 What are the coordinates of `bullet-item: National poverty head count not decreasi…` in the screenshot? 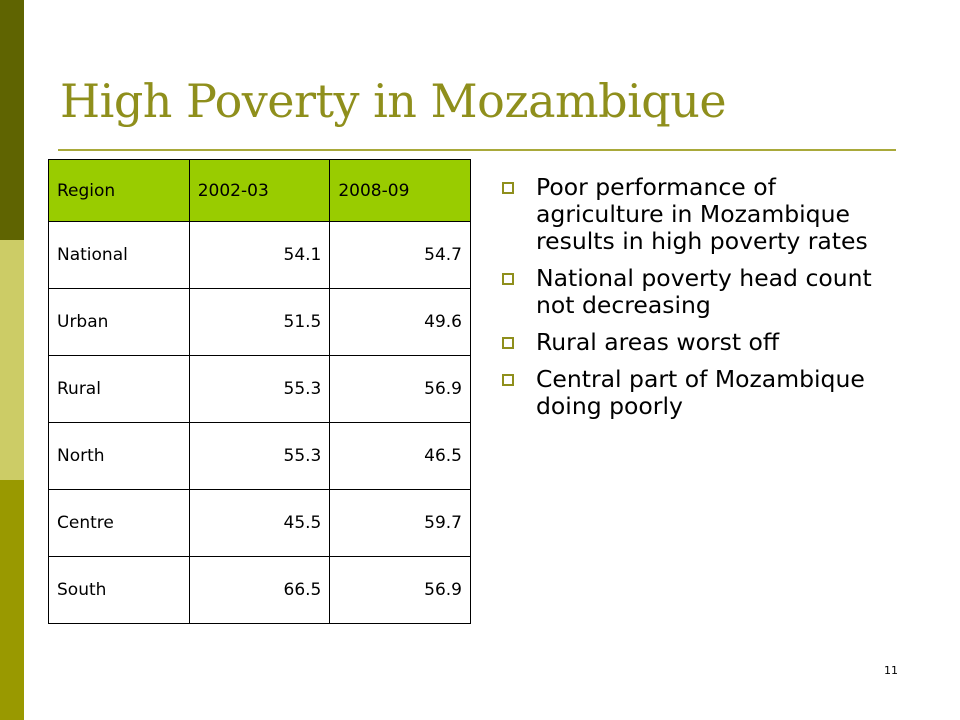 It's located at (705, 292).